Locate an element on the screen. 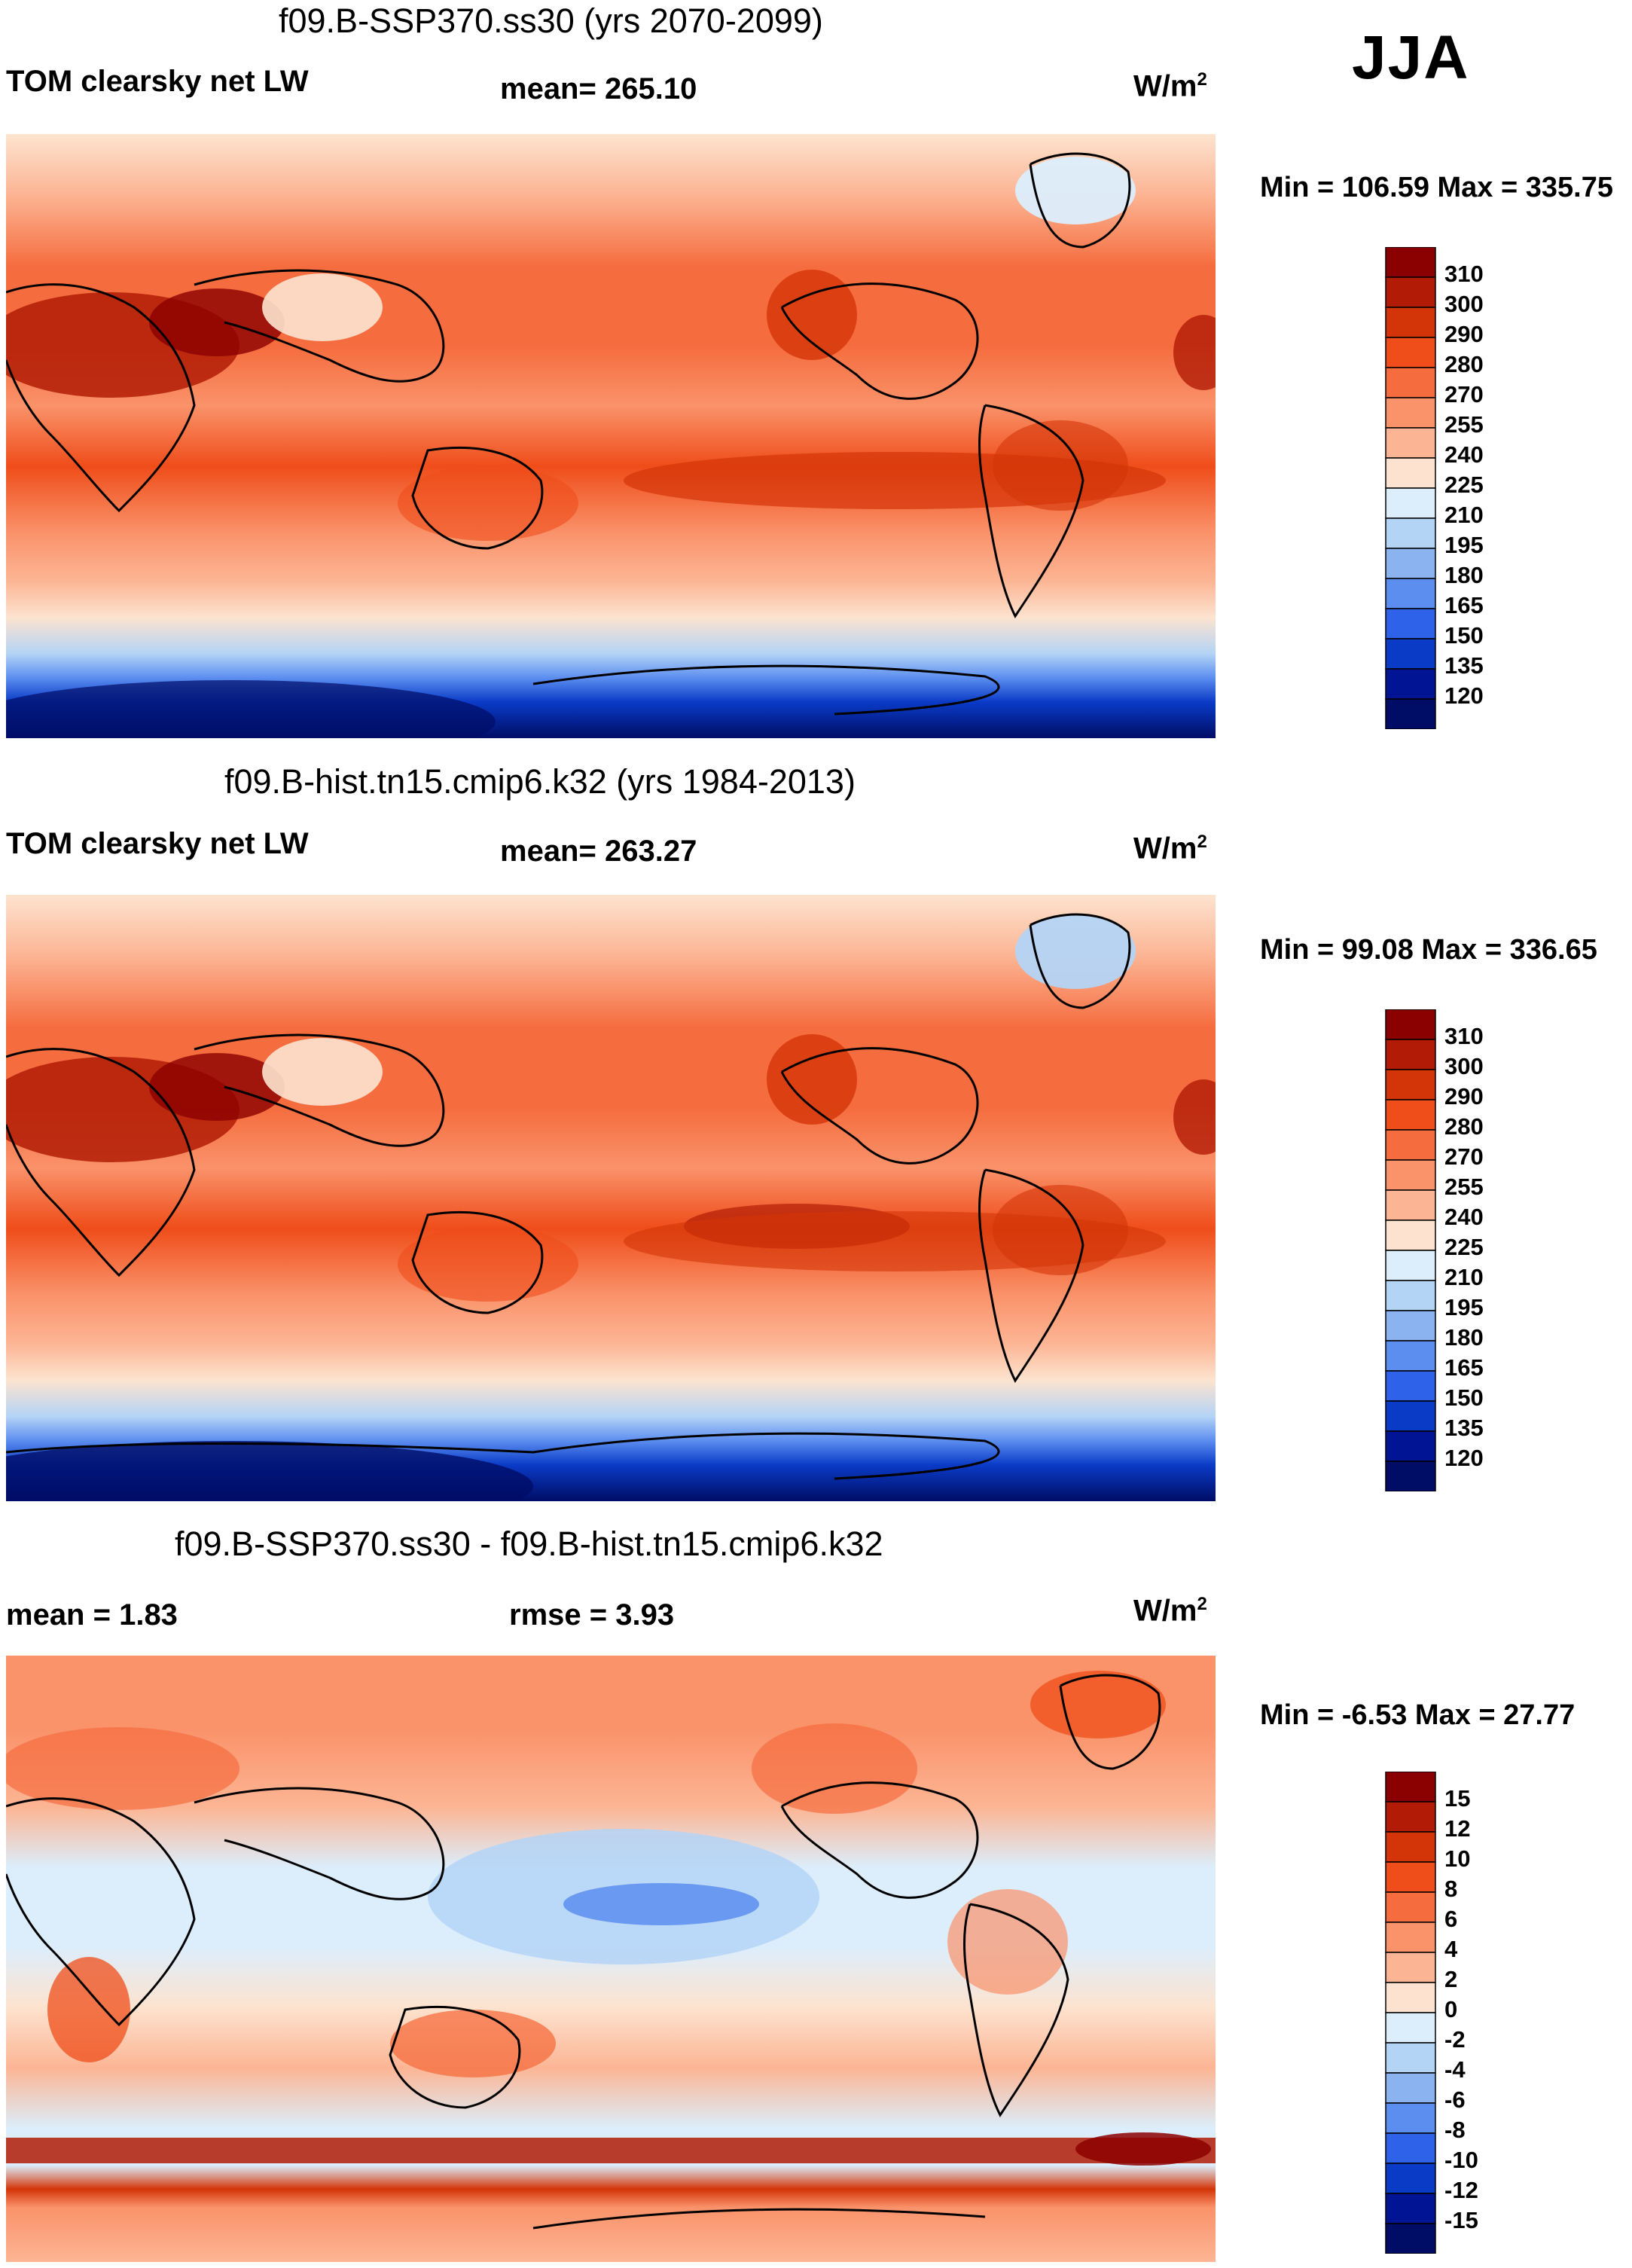 This screenshot has height=2268, width=1632. panel3-colorbar-tick-label: -12 is located at coordinates (1461, 2190).